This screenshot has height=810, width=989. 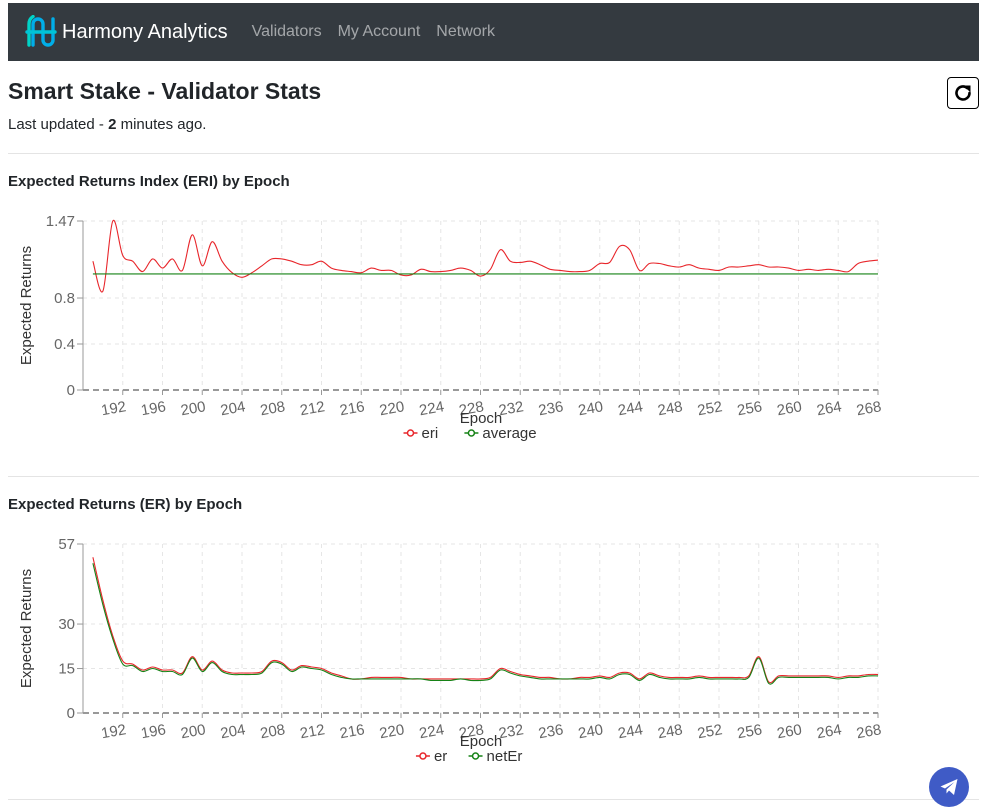 I want to click on legend-marker-average, so click(x=471, y=433).